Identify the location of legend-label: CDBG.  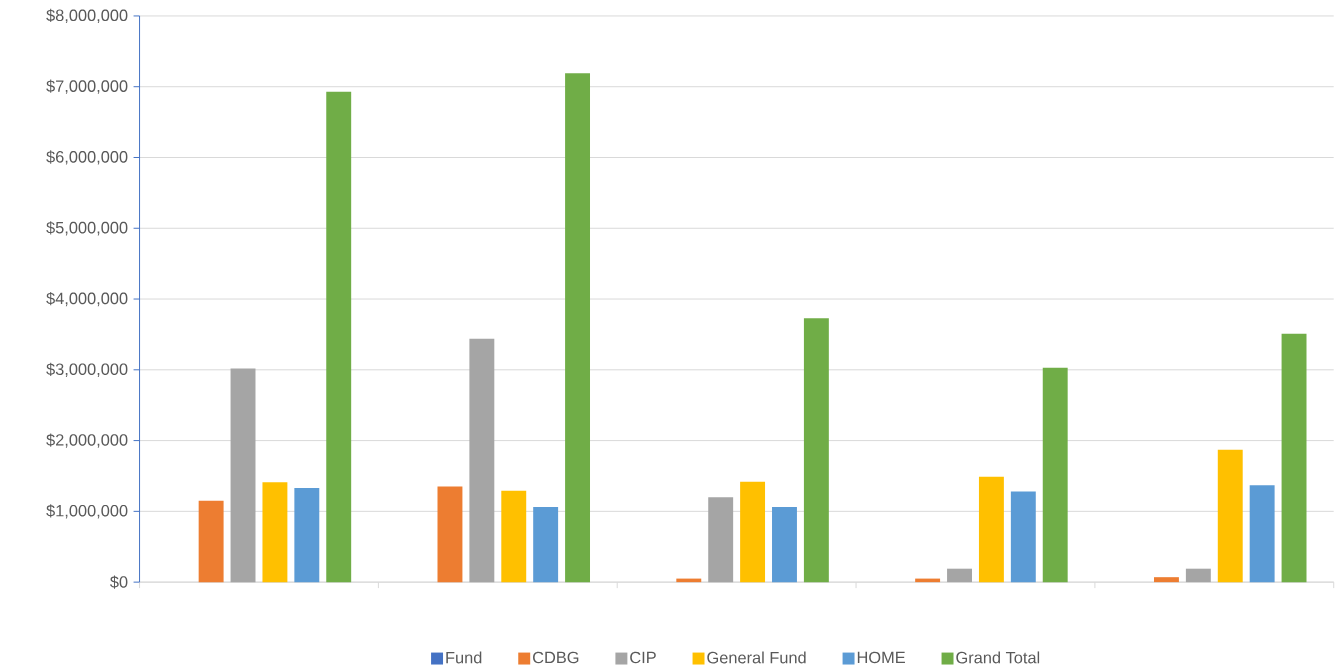
(556, 657).